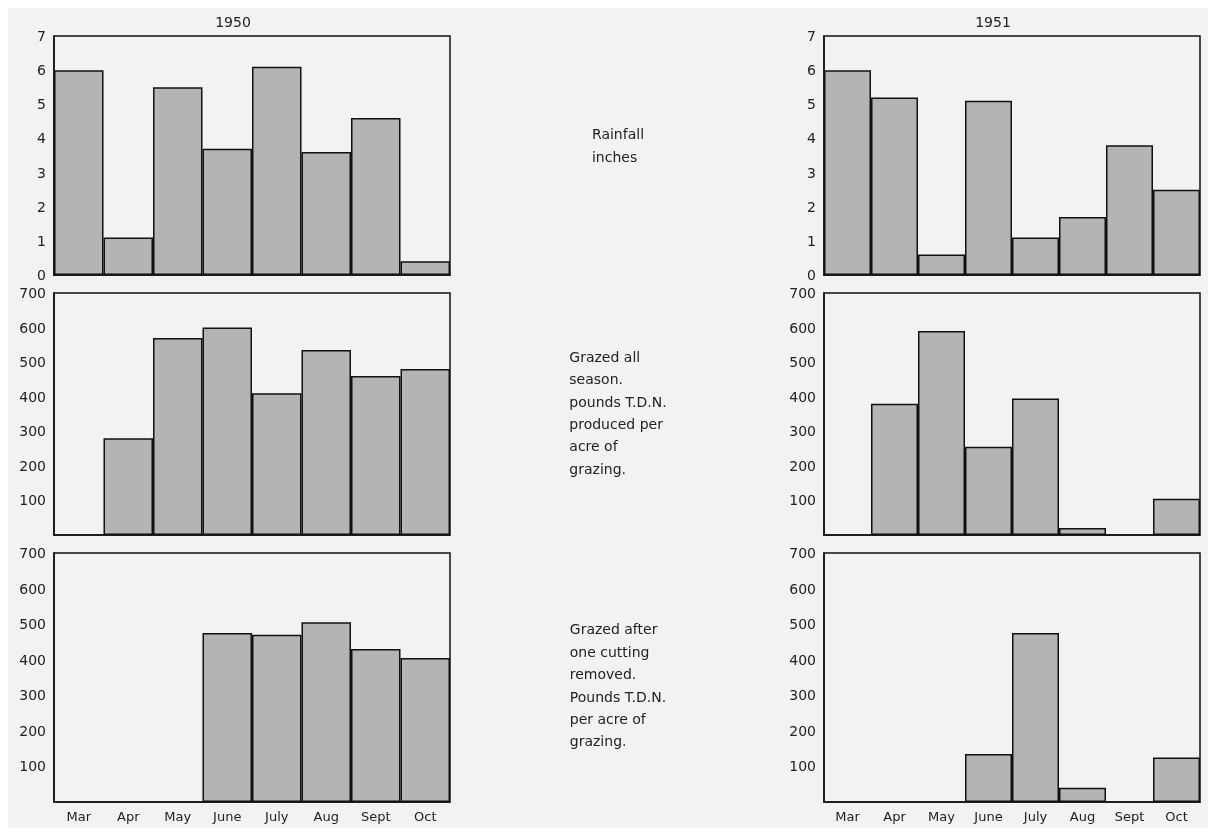  What do you see at coordinates (618, 413) in the screenshot?
I see `text: Grazed all season. pounds T.D.N. produced per acre of grazing.` at bounding box center [618, 413].